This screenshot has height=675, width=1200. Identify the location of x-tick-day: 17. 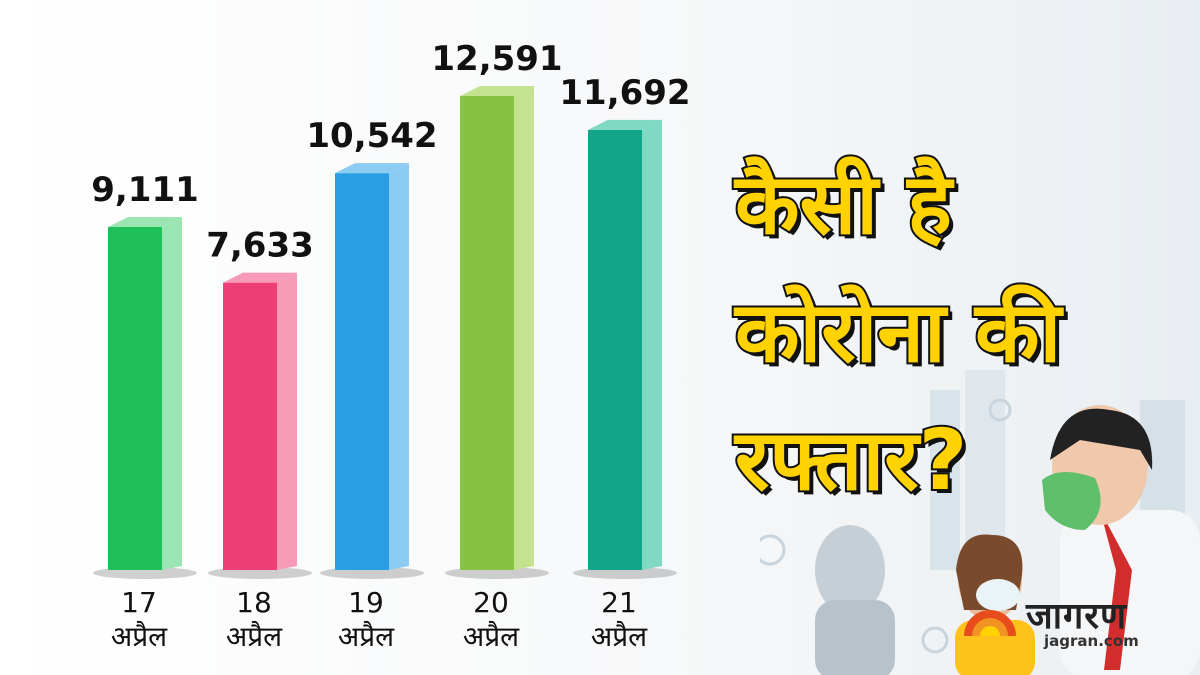
(139, 602).